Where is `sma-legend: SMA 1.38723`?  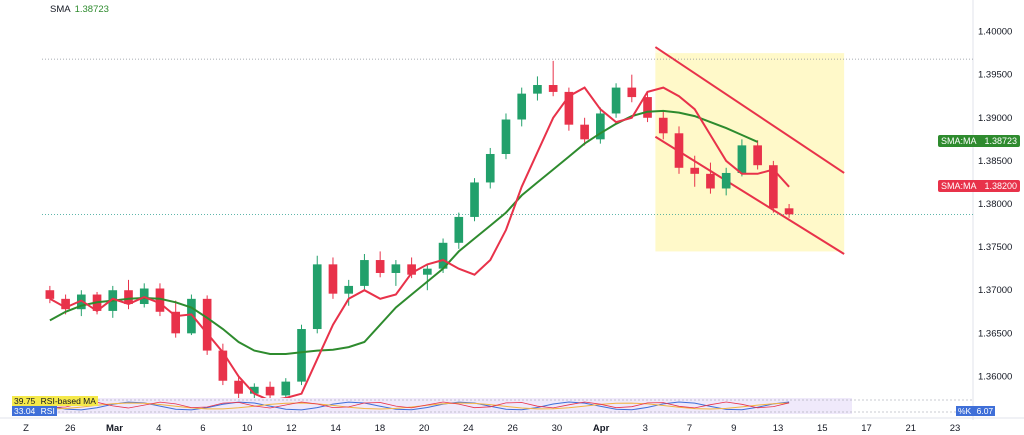 sma-legend: SMA 1.38723 is located at coordinates (79, 9).